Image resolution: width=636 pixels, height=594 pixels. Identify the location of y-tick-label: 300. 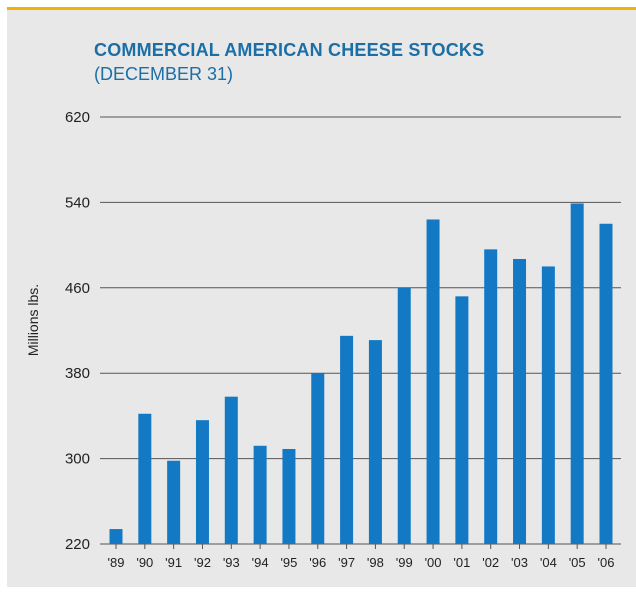
(77, 459).